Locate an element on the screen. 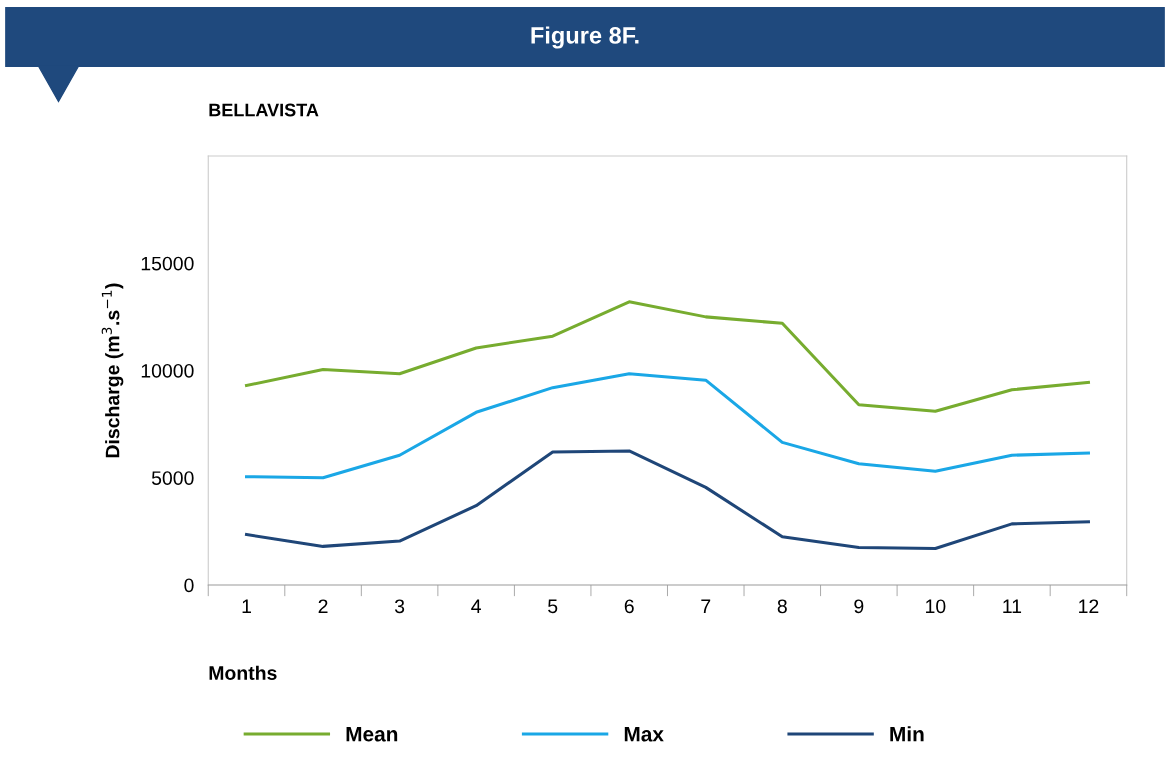 Image resolution: width=1170 pixels, height=780 pixels. legend-label: Mean is located at coordinates (372, 734).